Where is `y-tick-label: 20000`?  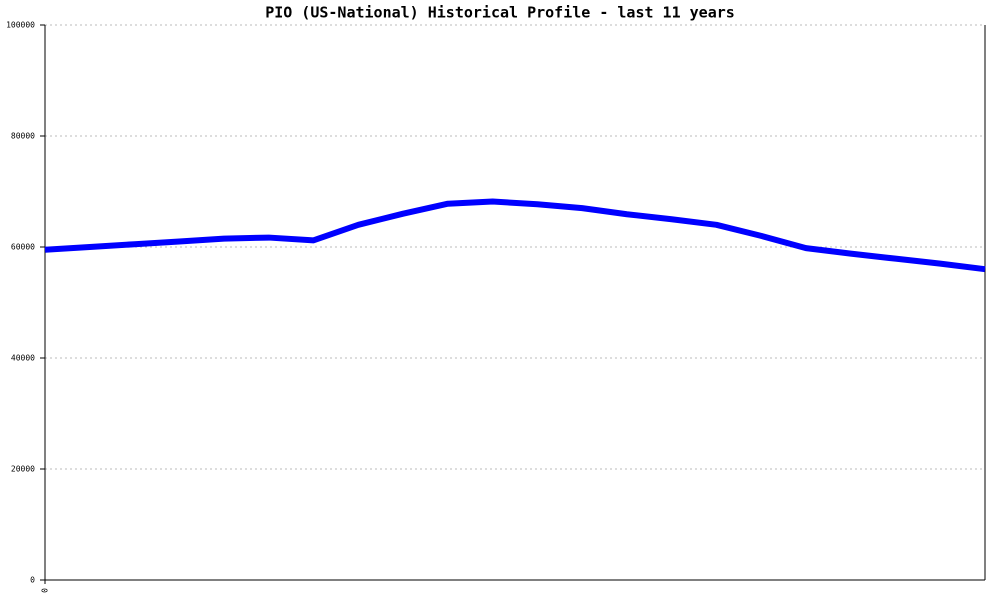
y-tick-label: 20000 is located at coordinates (23, 469).